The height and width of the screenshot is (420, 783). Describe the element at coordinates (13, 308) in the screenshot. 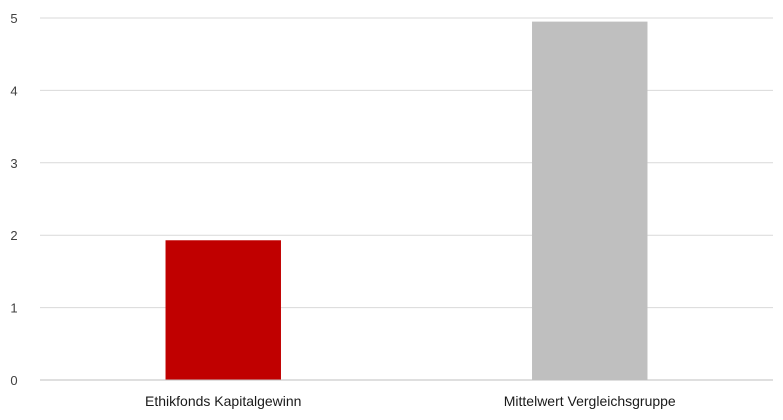

I see `y-tick-label: 1` at that location.